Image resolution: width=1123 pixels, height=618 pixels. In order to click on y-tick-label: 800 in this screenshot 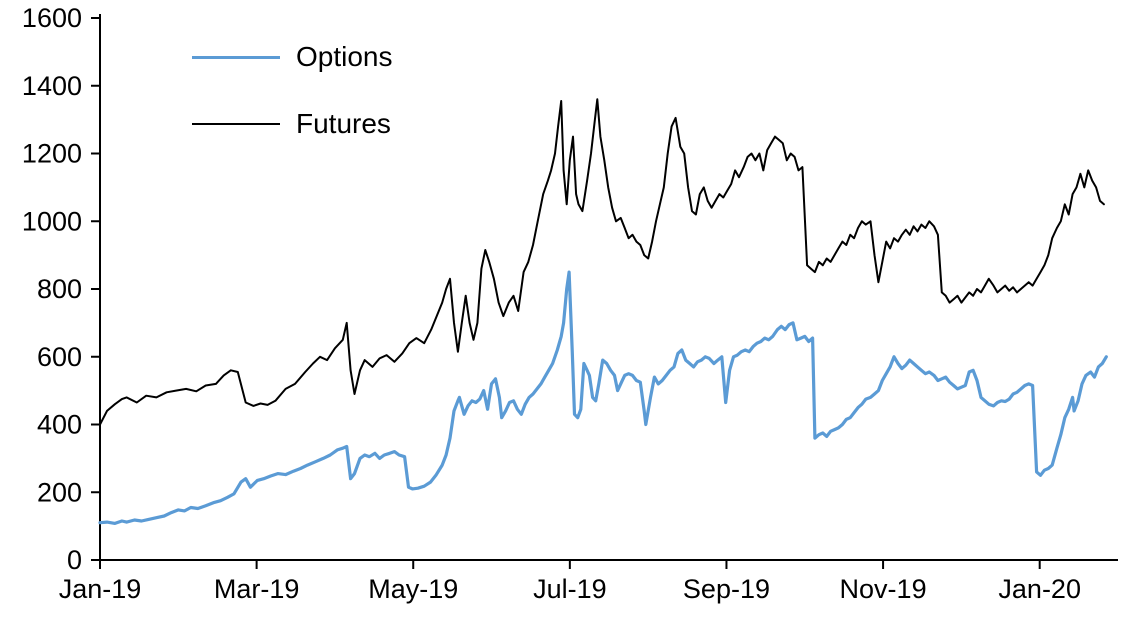, I will do `click(59, 289)`.